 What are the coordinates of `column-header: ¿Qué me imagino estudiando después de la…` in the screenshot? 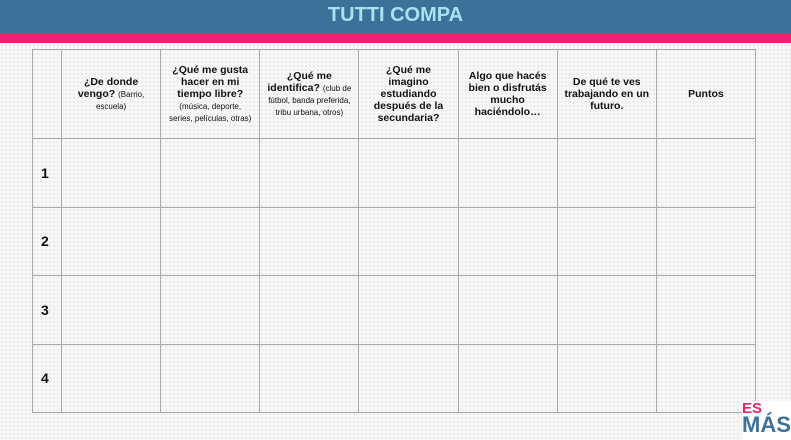 It's located at (408, 94).